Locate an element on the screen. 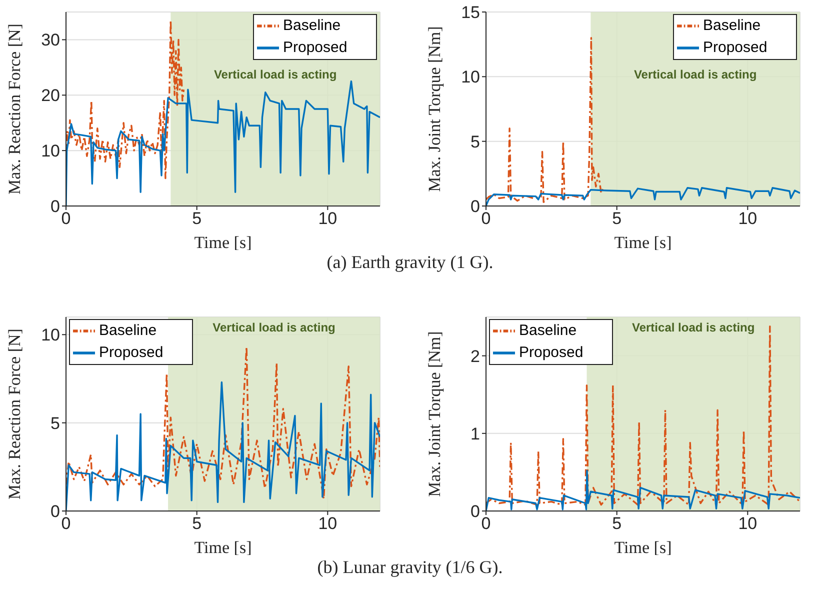 Image resolution: width=820 pixels, height=597 pixels. y-tick-label: 1 is located at coordinates (475, 434).